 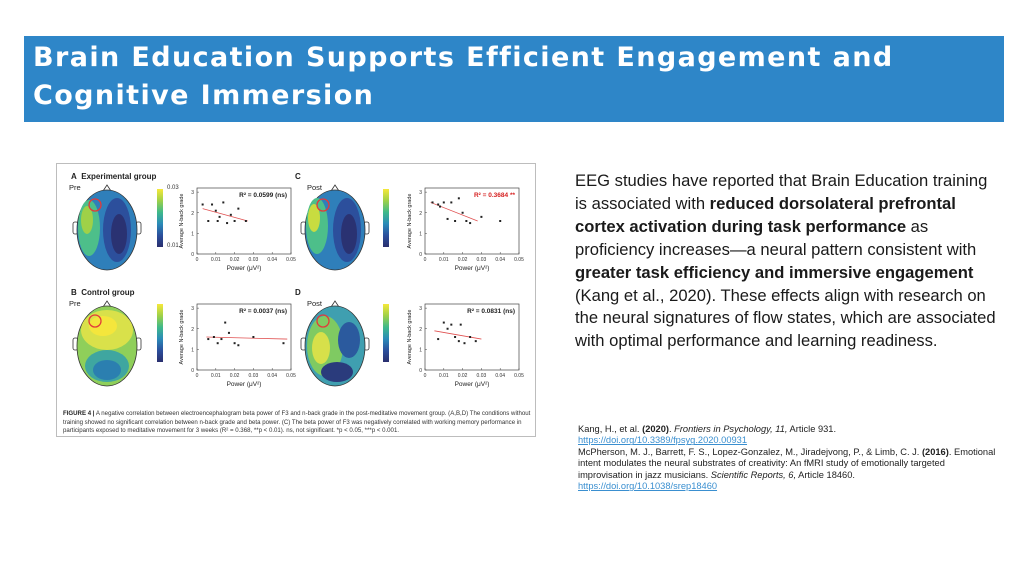 I want to click on panel-letter-b: B, so click(x=74, y=292).